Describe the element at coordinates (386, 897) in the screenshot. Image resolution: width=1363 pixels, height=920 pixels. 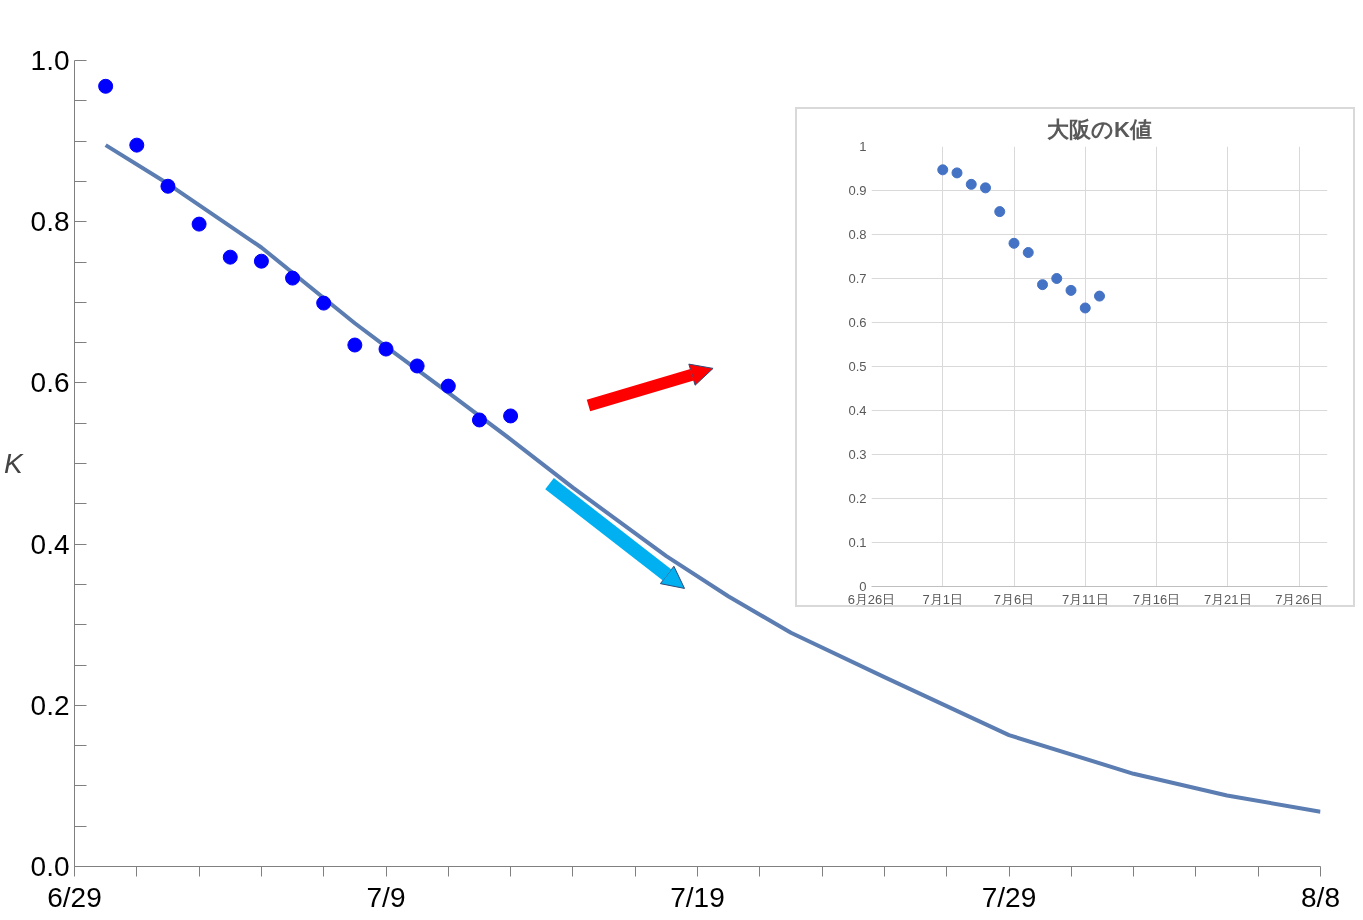
I see `x-tick-label: 7/9` at that location.